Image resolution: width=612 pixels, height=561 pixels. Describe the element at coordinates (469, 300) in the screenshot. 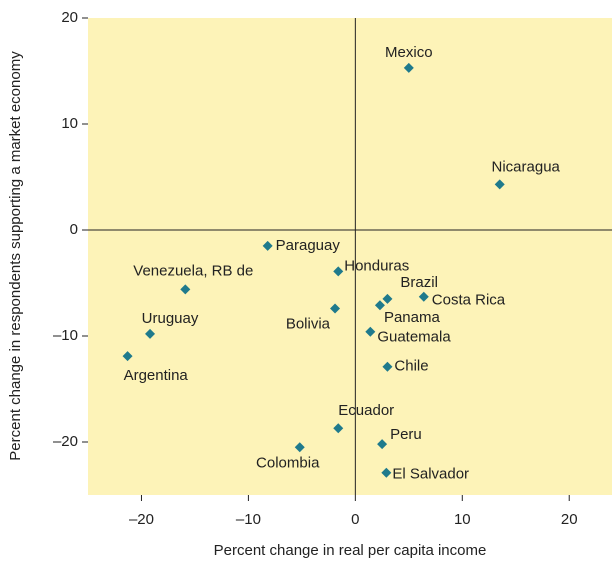

I see `point-label: Costa Rica` at that location.